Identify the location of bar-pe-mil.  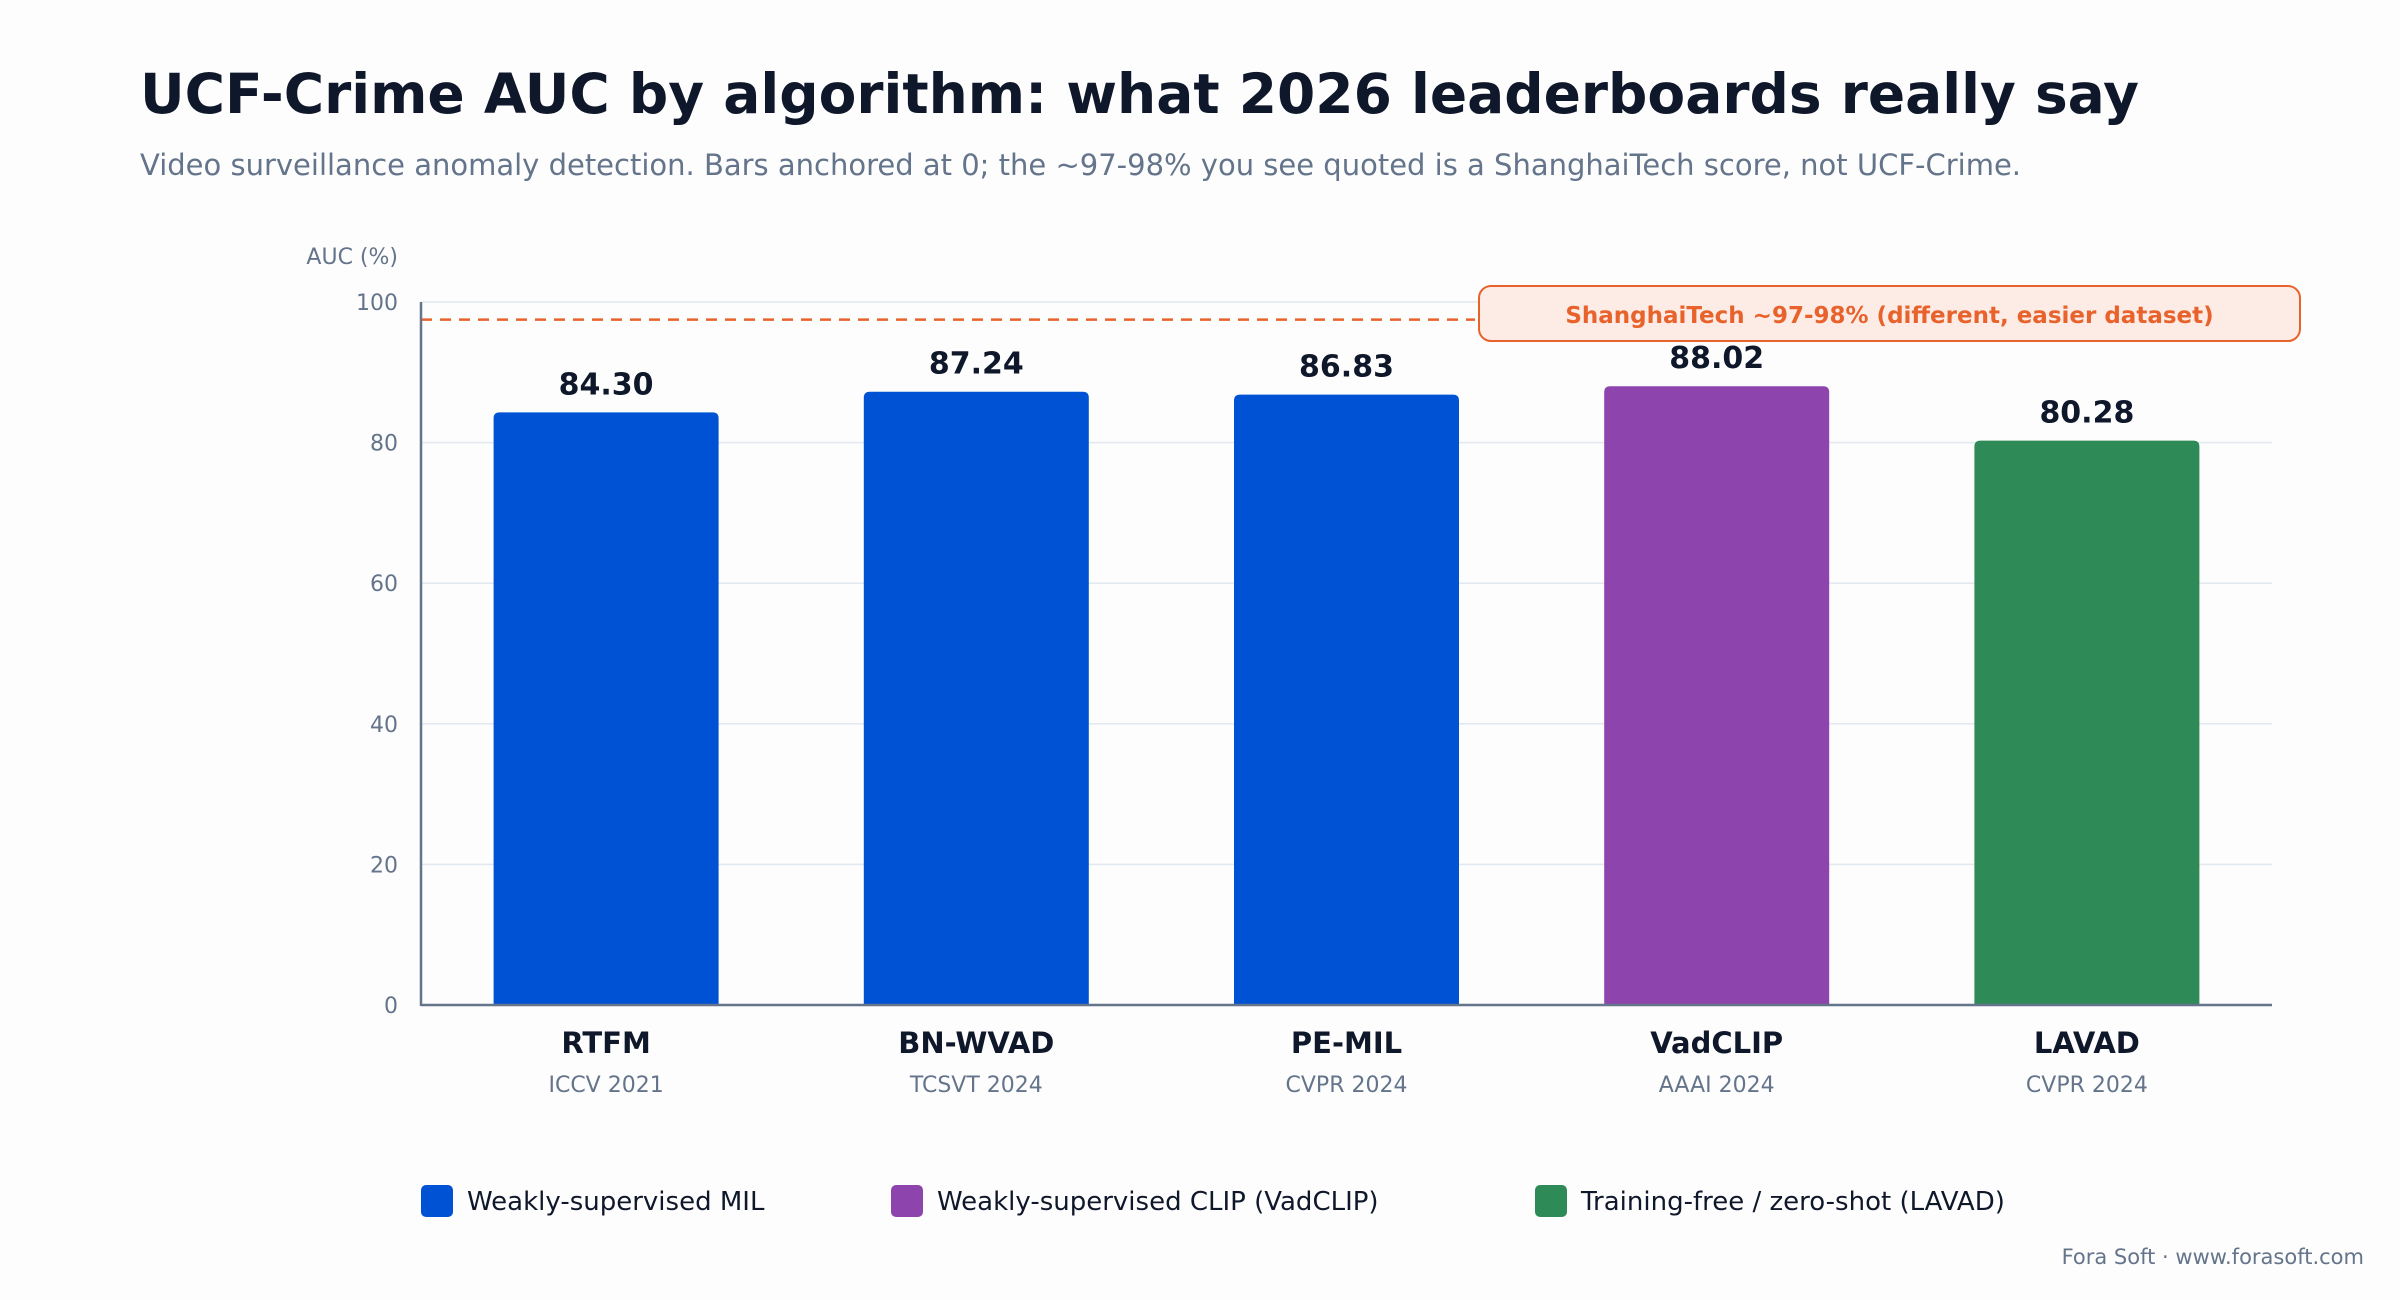
(1346, 700).